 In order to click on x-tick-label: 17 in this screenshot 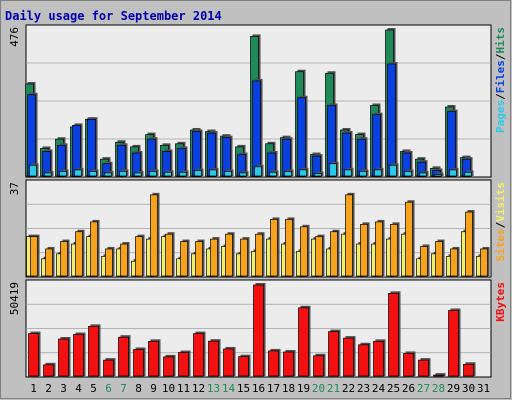, I will do `click(273, 388)`.